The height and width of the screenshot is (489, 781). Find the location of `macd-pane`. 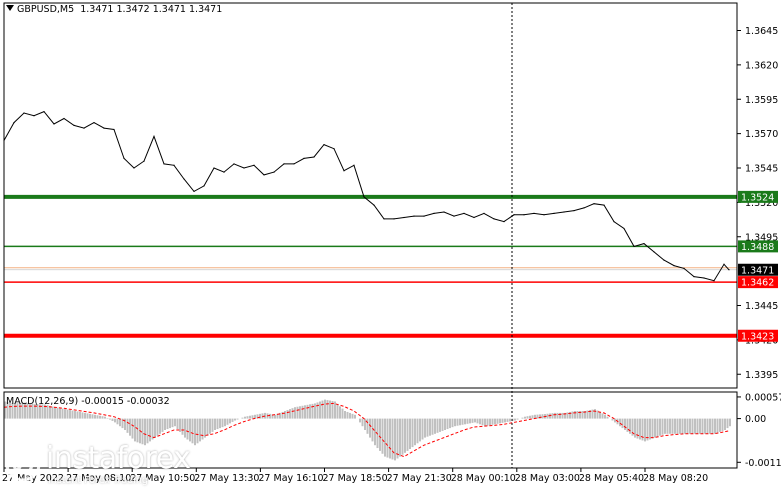

macd-pane is located at coordinates (367, 430).